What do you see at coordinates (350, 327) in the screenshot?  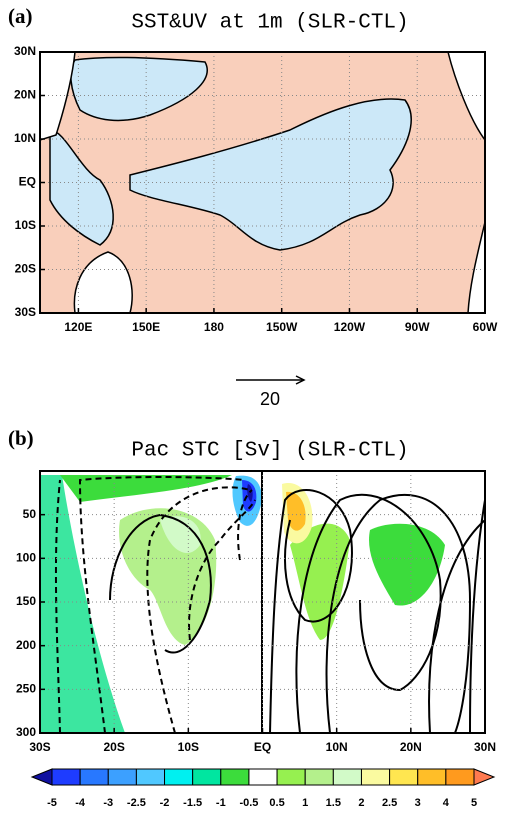 I see `x-tick-label: 120W` at bounding box center [350, 327].